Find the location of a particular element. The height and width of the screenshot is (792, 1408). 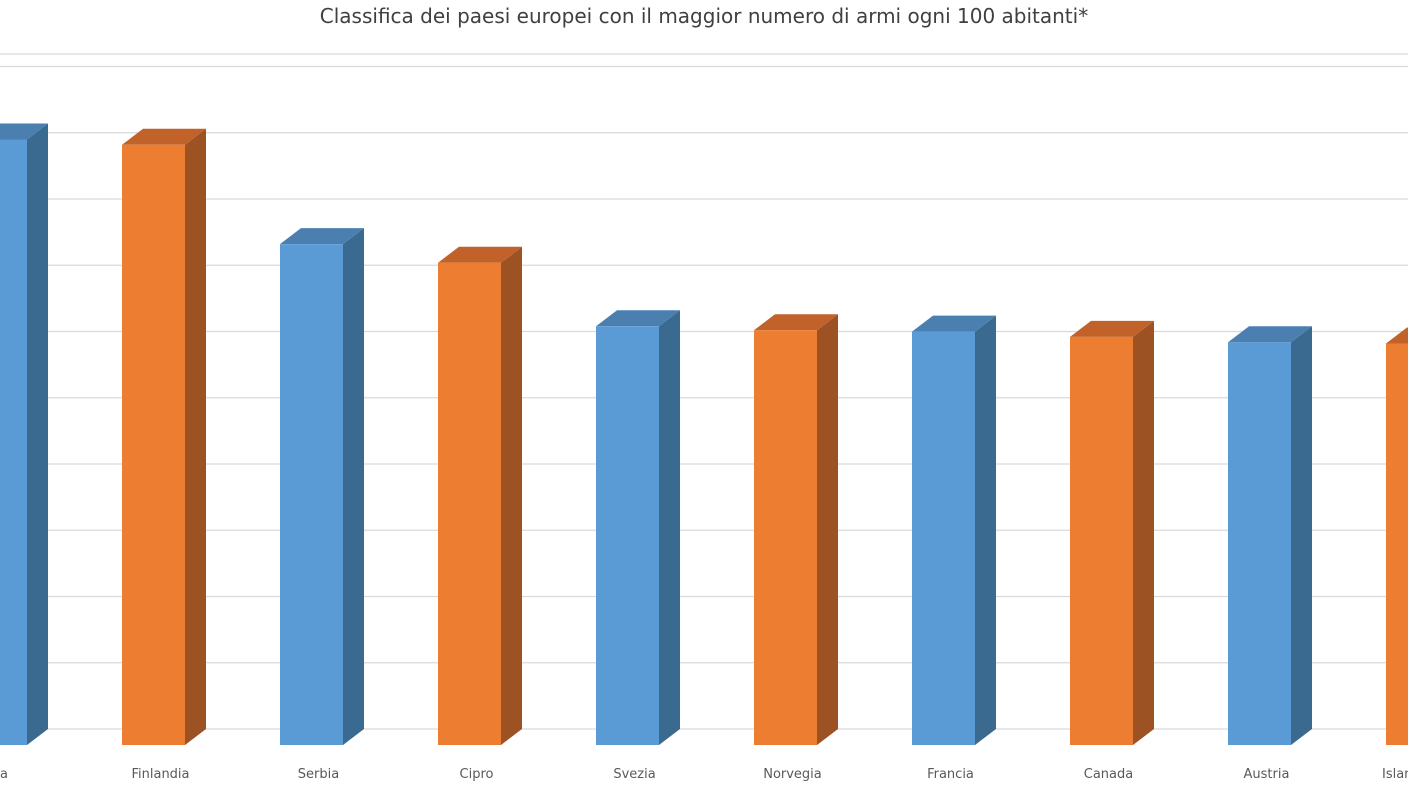

bar-svezia is located at coordinates (638, 527).